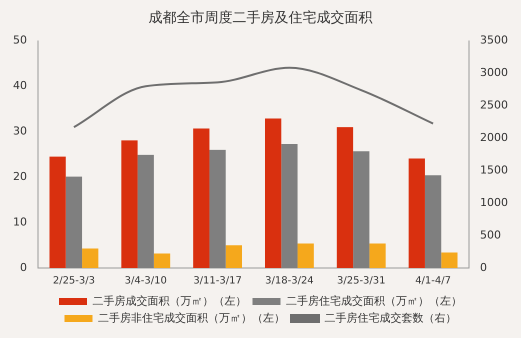  I want to click on y2-tick-label: 1000, so click(494, 202).